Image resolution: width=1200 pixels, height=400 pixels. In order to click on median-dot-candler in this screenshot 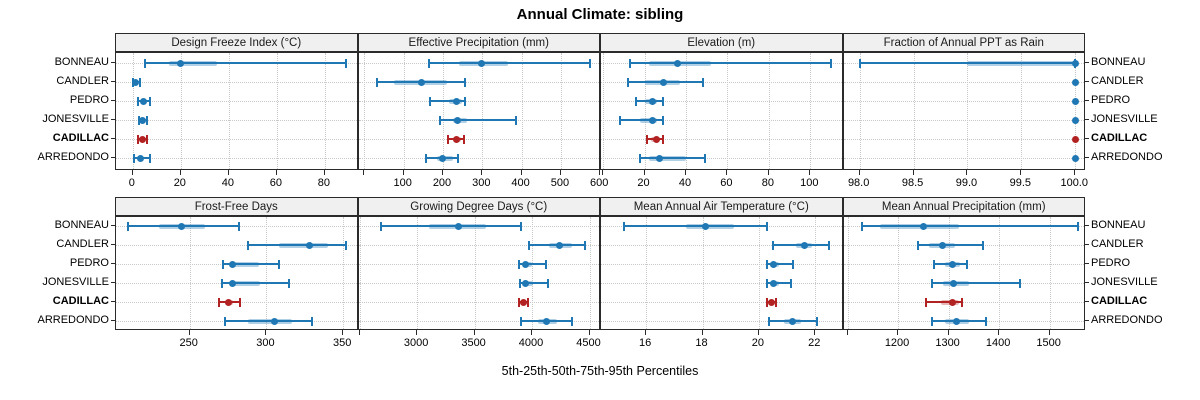, I will do `click(663, 82)`.